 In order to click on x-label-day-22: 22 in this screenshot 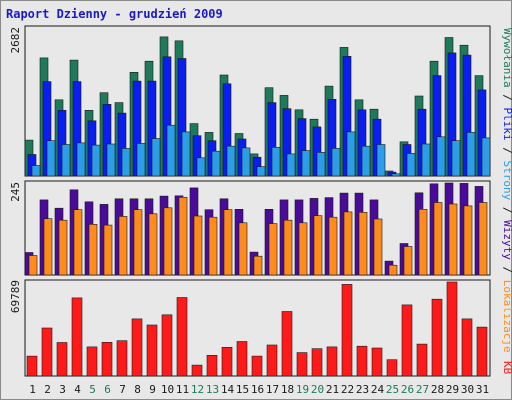, I will do `click(347, 389)`.